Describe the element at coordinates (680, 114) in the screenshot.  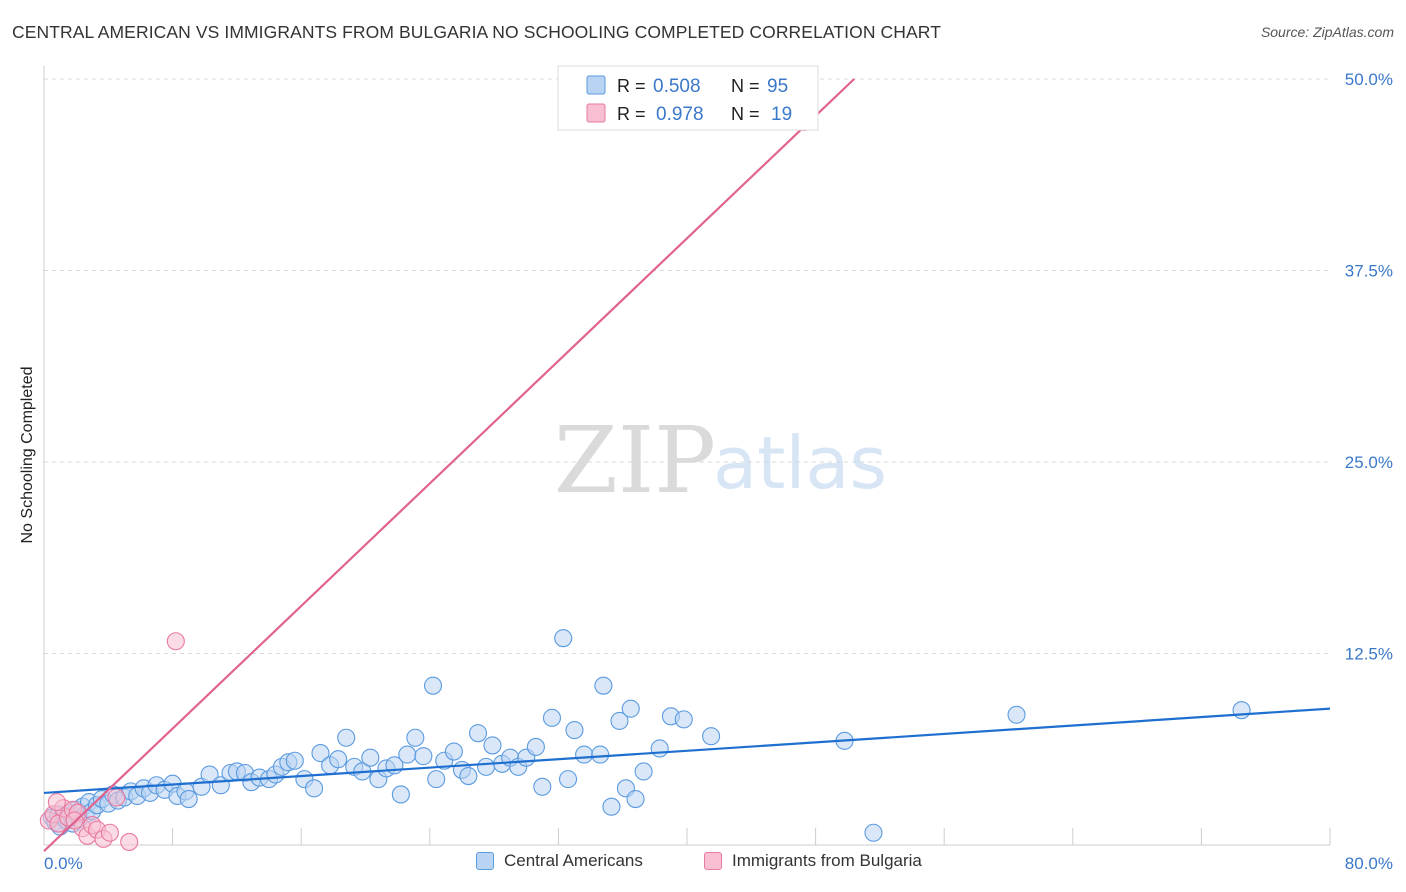
I see `legend-r-value-pink: 0.978` at that location.